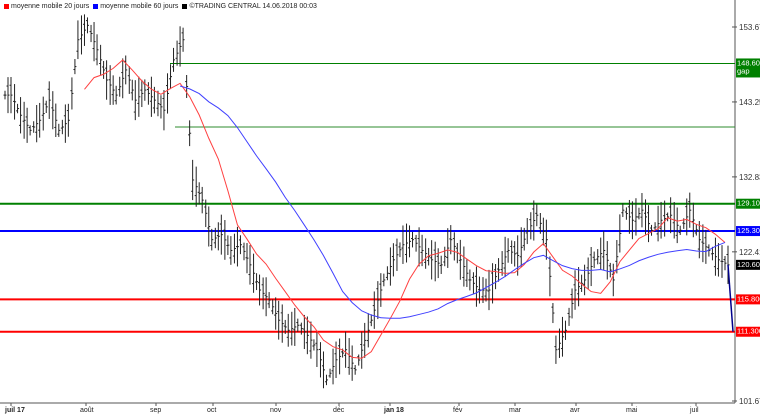 Image resolution: width=760 pixels, height=415 pixels. What do you see at coordinates (393, 410) in the screenshot?
I see `x-tick-label: jan 18` at bounding box center [393, 410].